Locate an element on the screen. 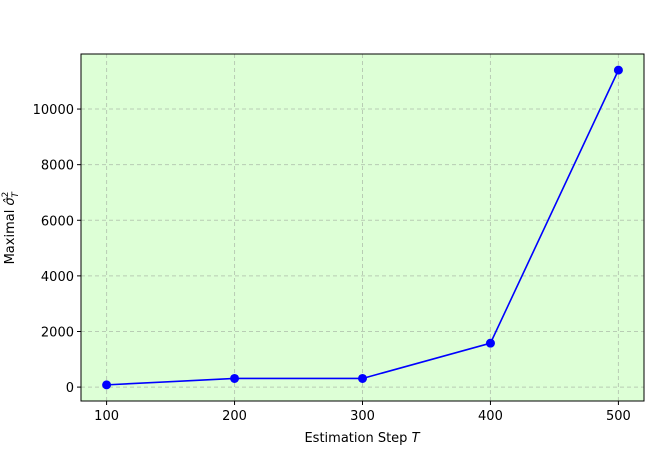 The image size is (650, 450). y-tick-label: 4000 is located at coordinates (57, 277).